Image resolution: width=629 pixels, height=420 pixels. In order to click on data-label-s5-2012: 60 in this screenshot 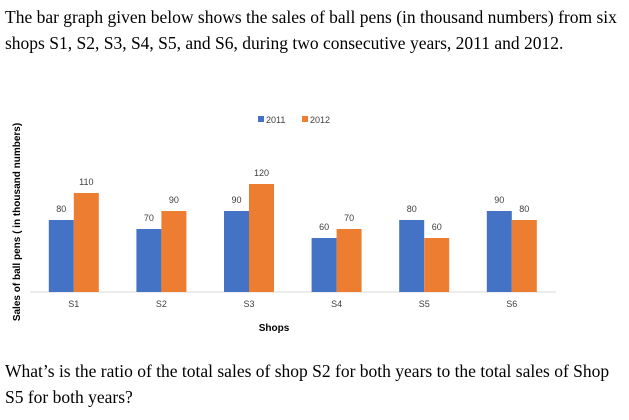, I will do `click(437, 227)`.